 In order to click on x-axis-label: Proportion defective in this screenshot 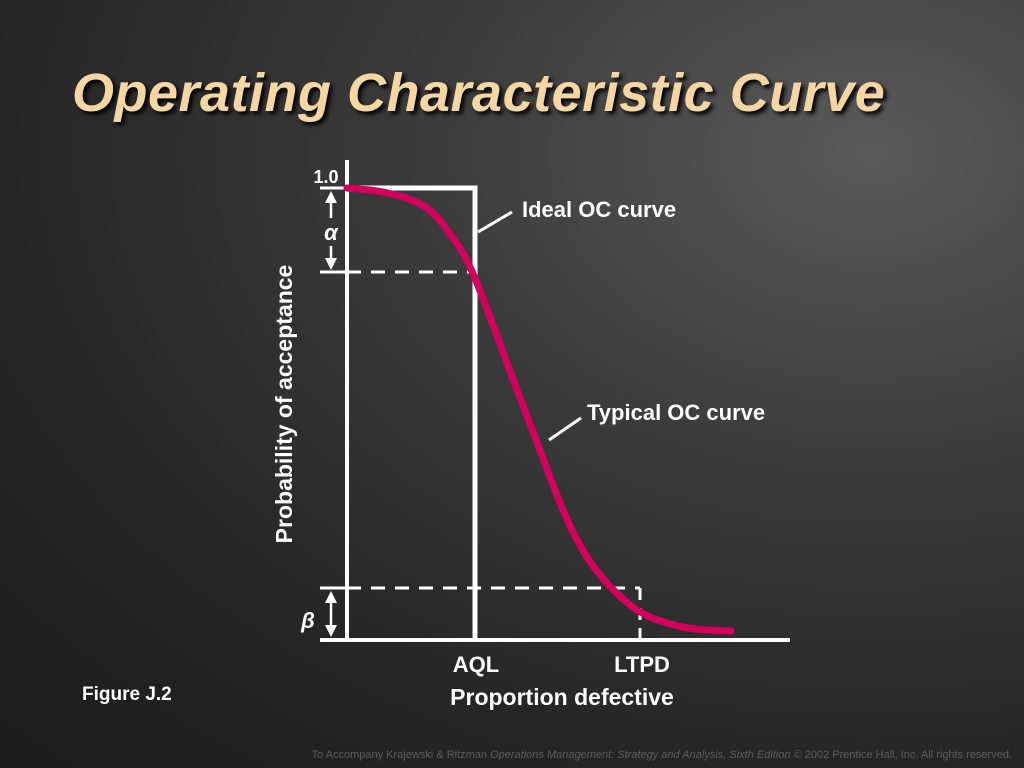, I will do `click(562, 697)`.